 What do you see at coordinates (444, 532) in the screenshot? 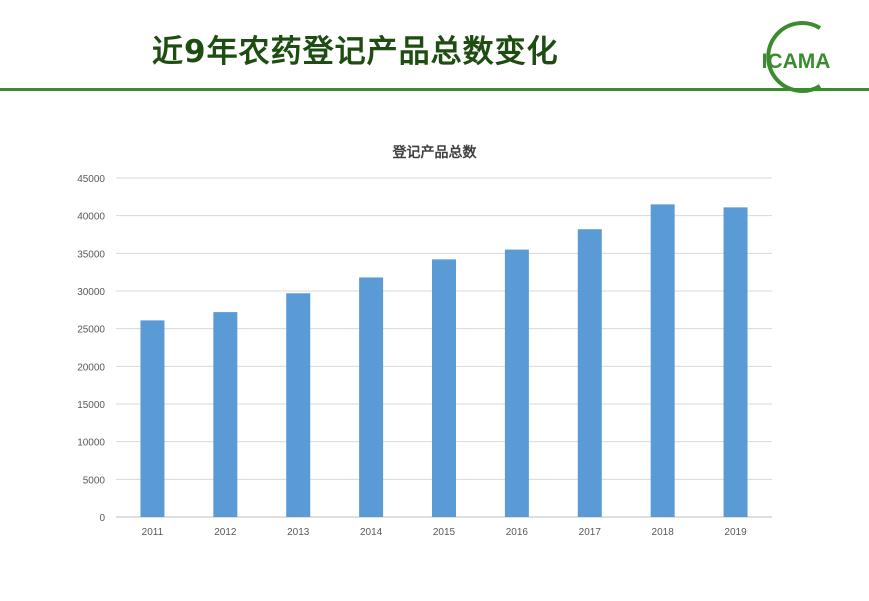
I see `x-tick-label: 2015` at bounding box center [444, 532].